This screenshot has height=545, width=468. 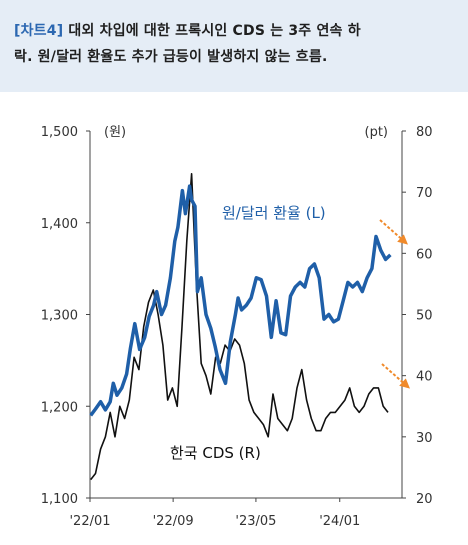 What do you see at coordinates (424, 132) in the screenshot?
I see `y-tick-label-right: 80` at bounding box center [424, 132].